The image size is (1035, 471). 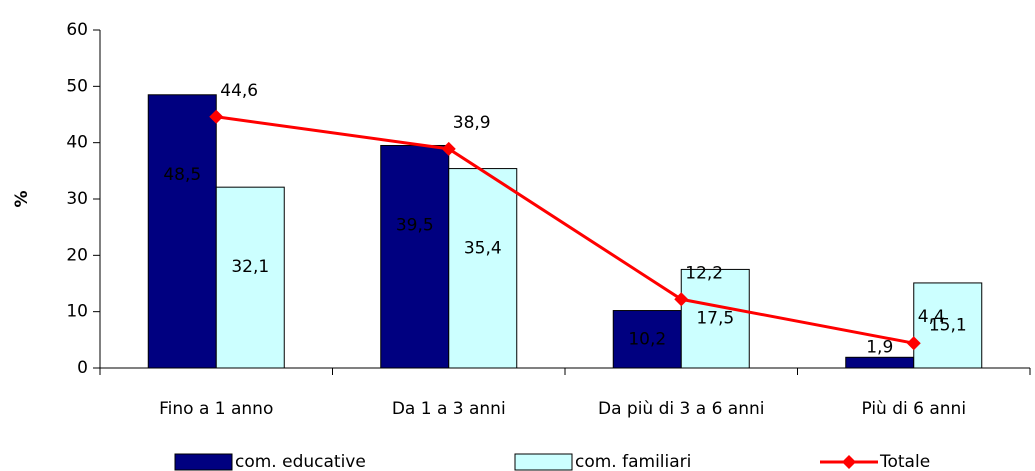 I want to click on data-label: 48,5, so click(x=182, y=175).